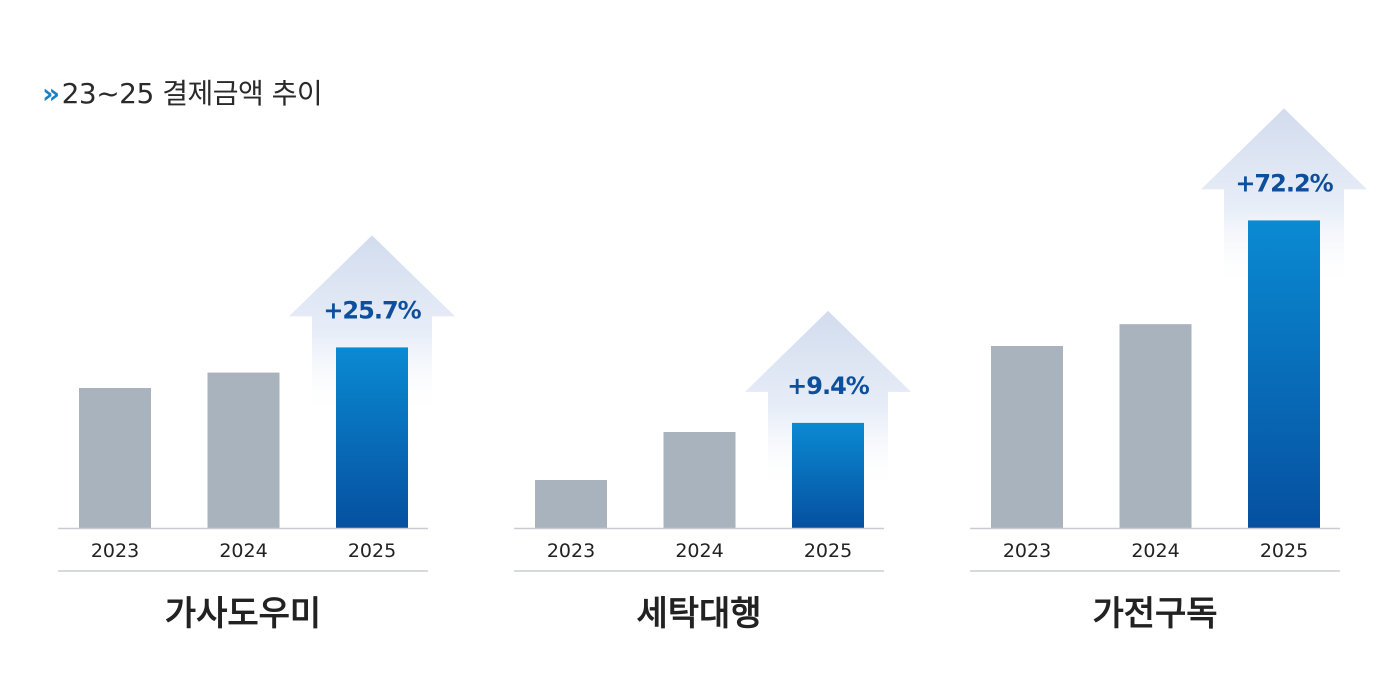 Image resolution: width=1400 pixels, height=700 pixels. Describe the element at coordinates (243, 614) in the screenshot. I see `category-title: 가사도우미` at that location.